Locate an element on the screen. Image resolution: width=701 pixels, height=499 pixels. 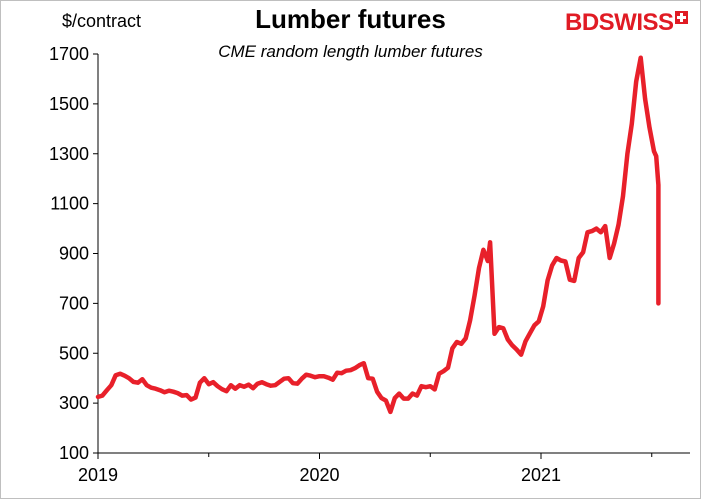
y-tick-label: 700 is located at coordinates (74, 303).